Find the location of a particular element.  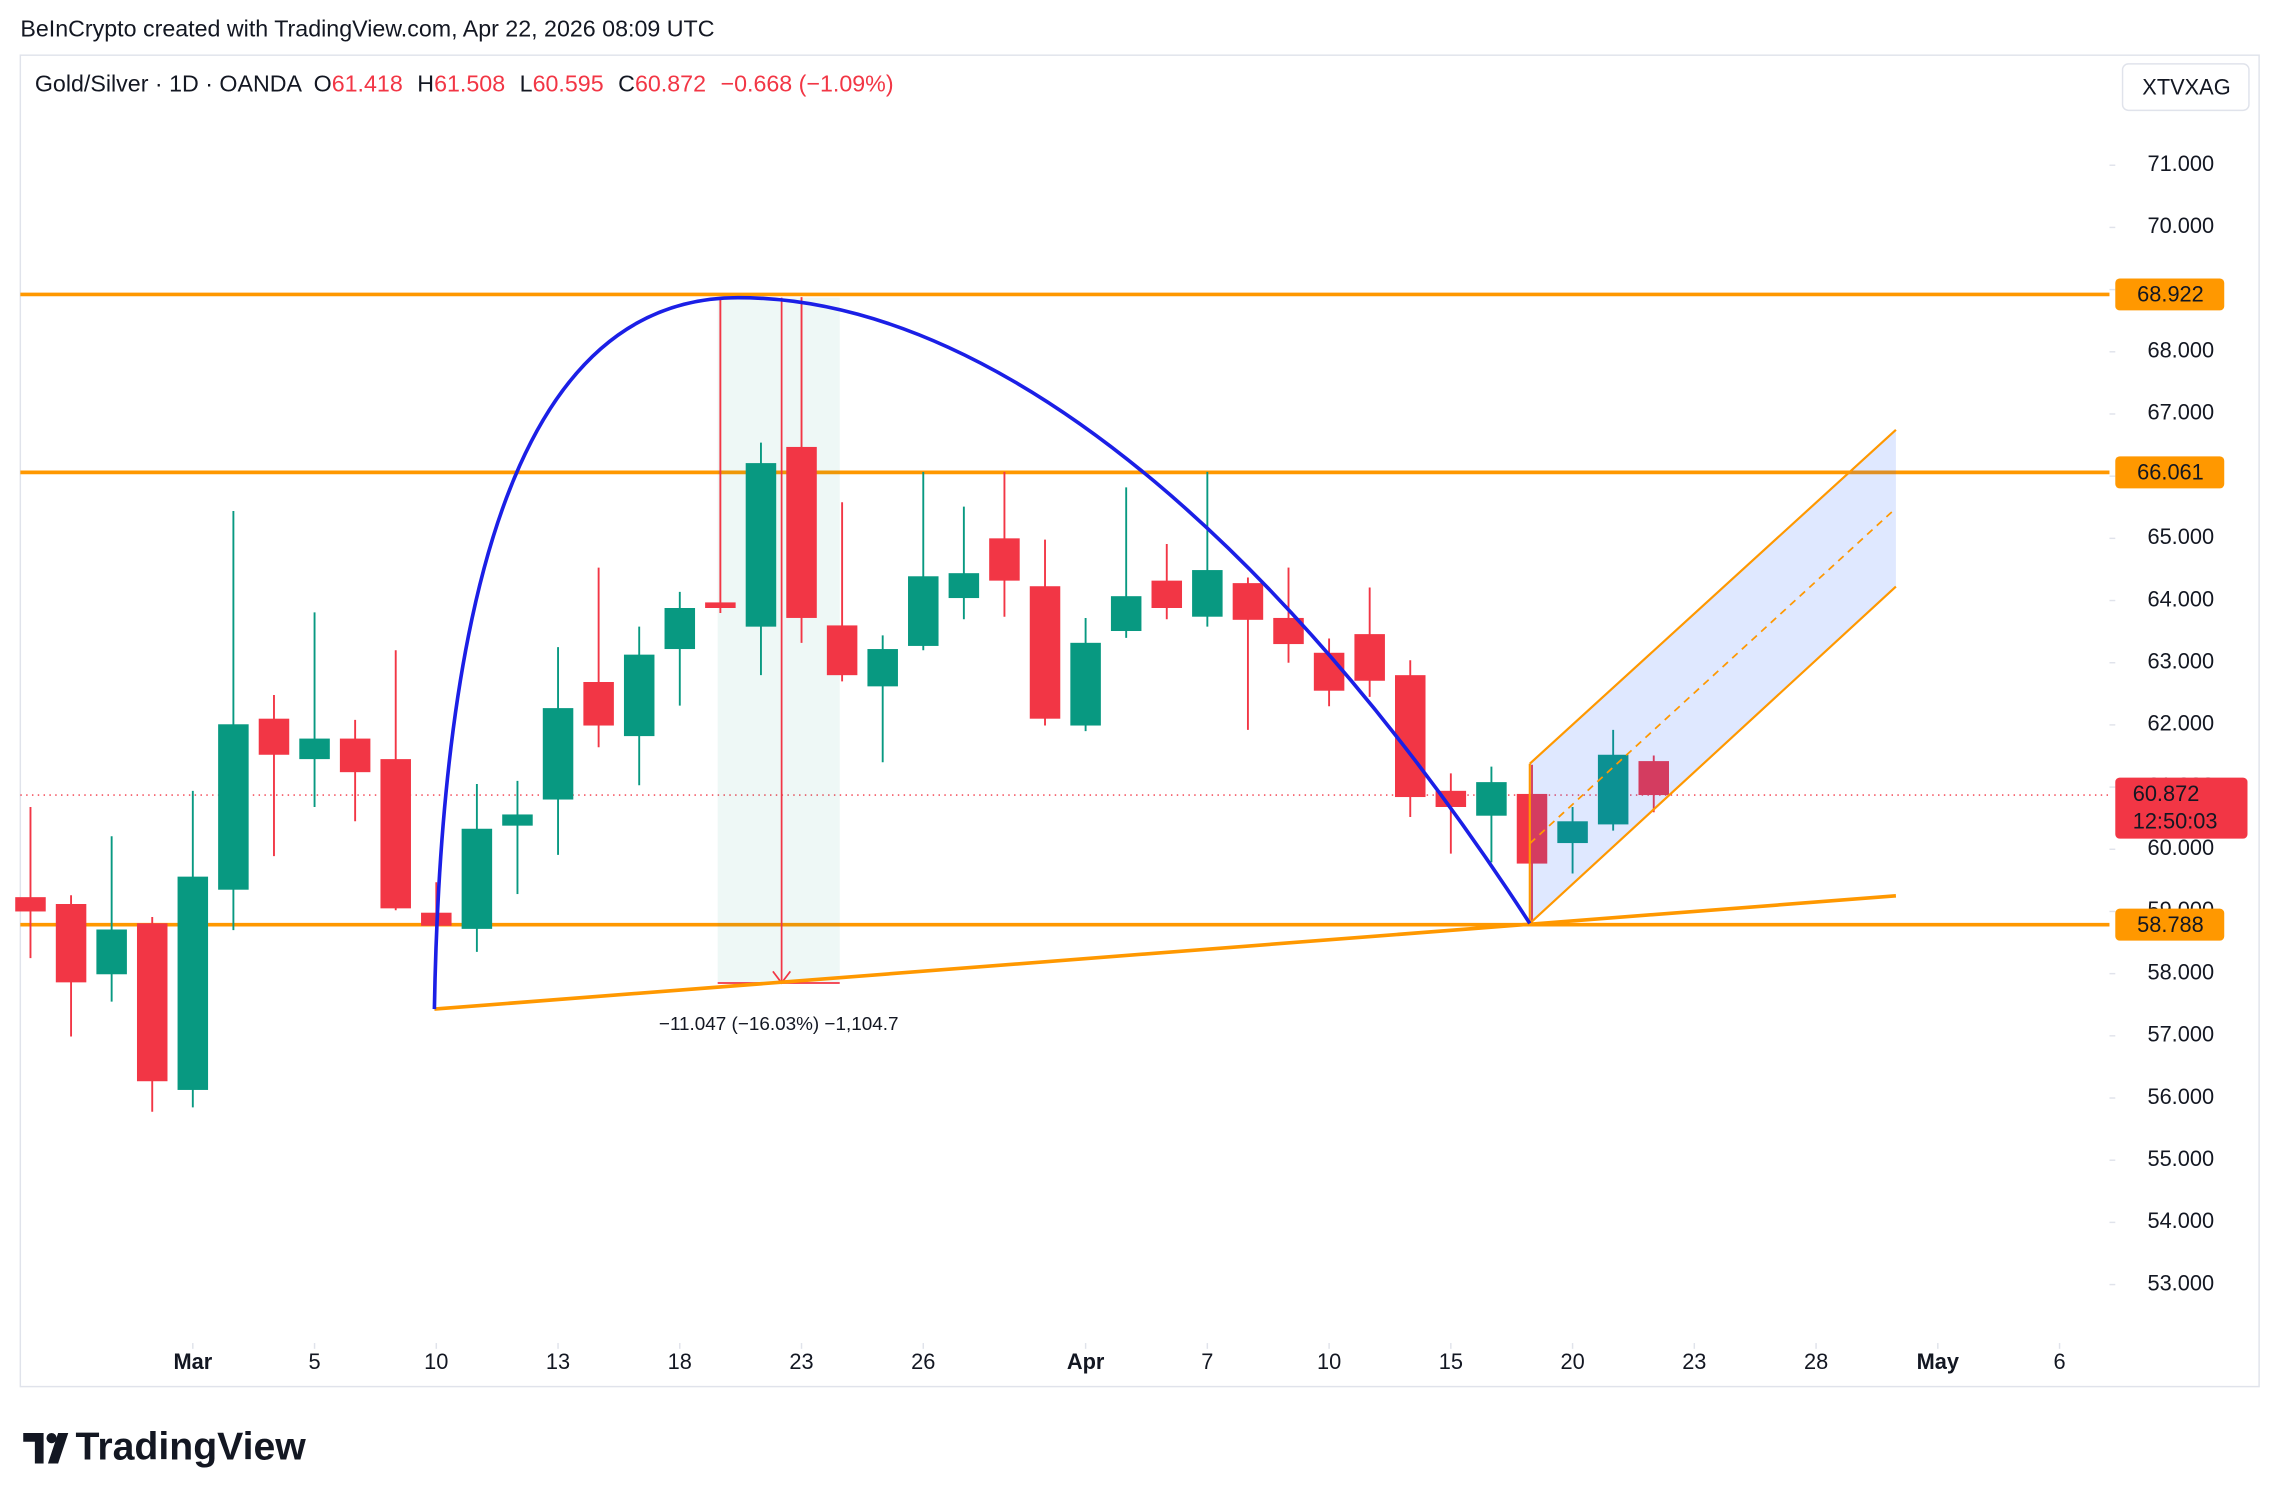

x-tick-label: 6 is located at coordinates (2060, 1361).